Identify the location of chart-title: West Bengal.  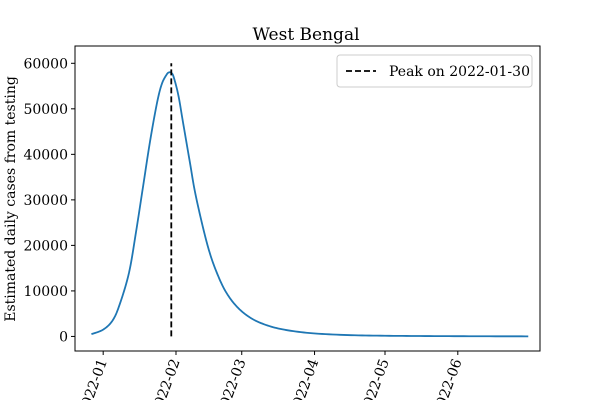
(305, 35).